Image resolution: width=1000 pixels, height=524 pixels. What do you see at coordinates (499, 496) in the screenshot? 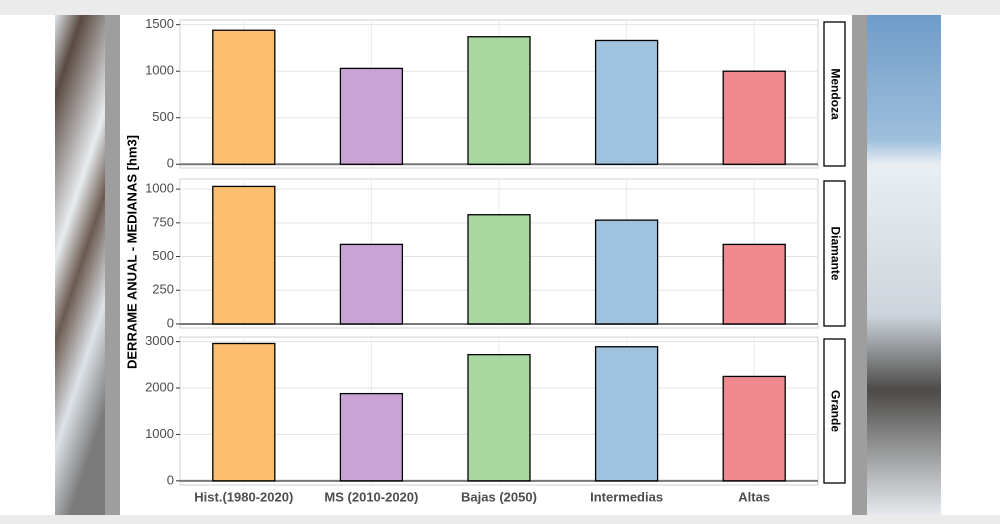
I see `x-tick-label: Bajas (2050)` at bounding box center [499, 496].